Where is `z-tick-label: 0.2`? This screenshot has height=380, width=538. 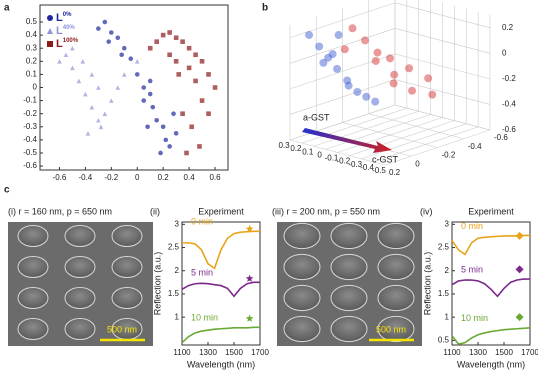
z-tick-label: 0.2 is located at coordinates (508, 27).